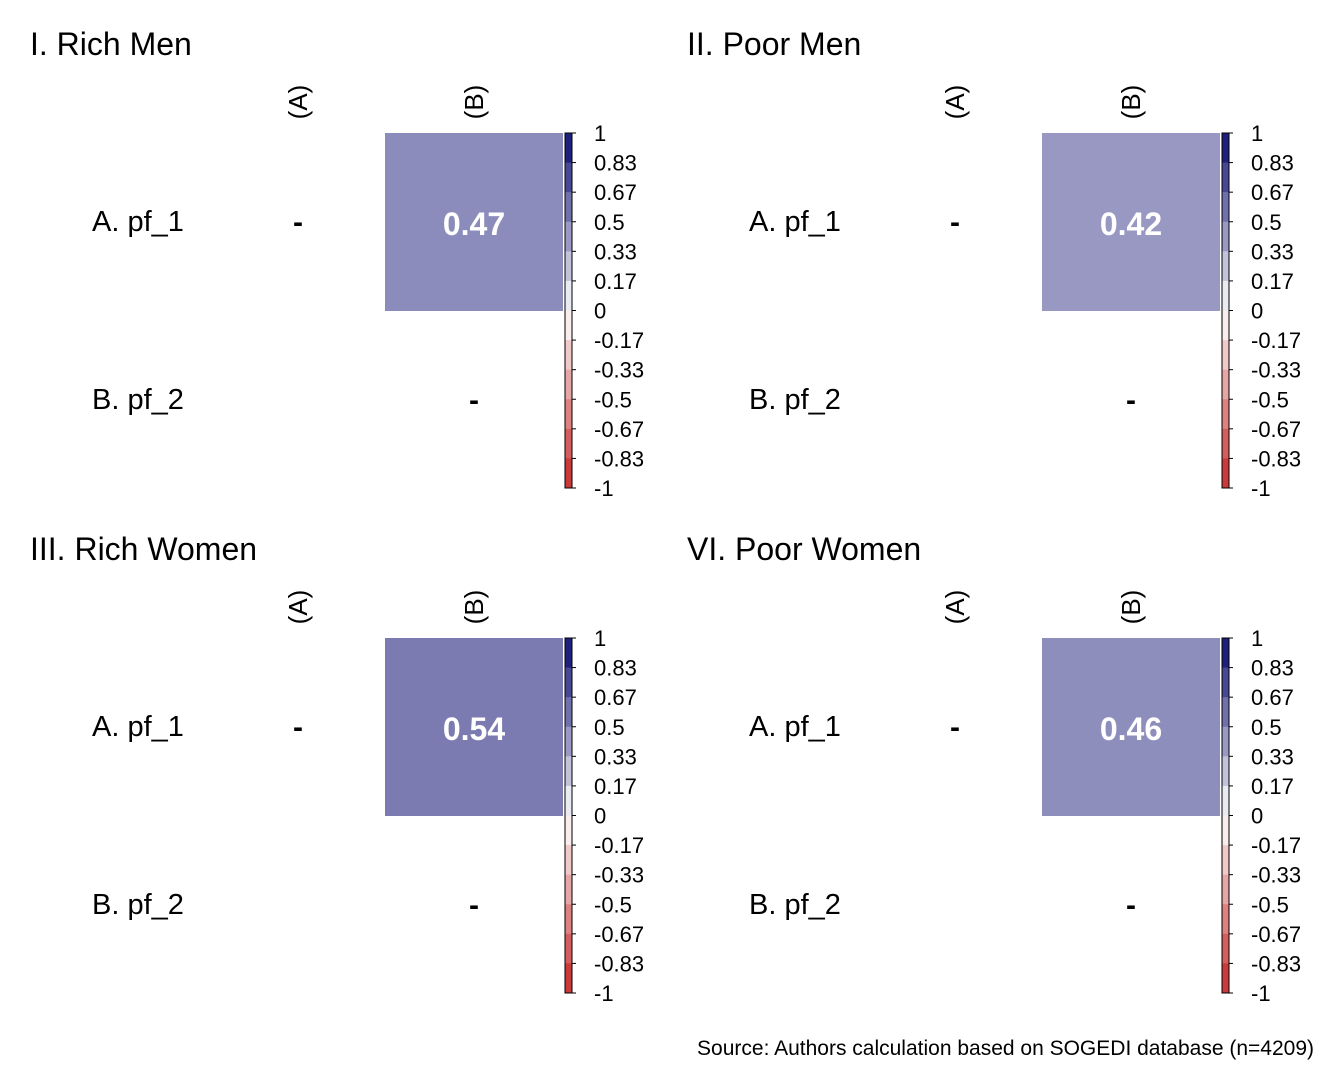  Describe the element at coordinates (804, 549) in the screenshot. I see `panel-title: VI. Poor Women` at that location.